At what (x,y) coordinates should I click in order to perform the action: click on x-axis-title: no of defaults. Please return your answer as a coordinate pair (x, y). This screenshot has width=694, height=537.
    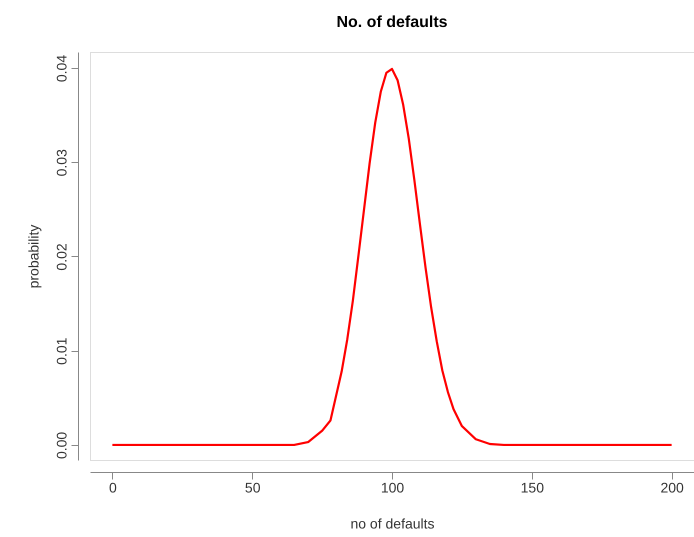
    Looking at the image, I should click on (392, 524).